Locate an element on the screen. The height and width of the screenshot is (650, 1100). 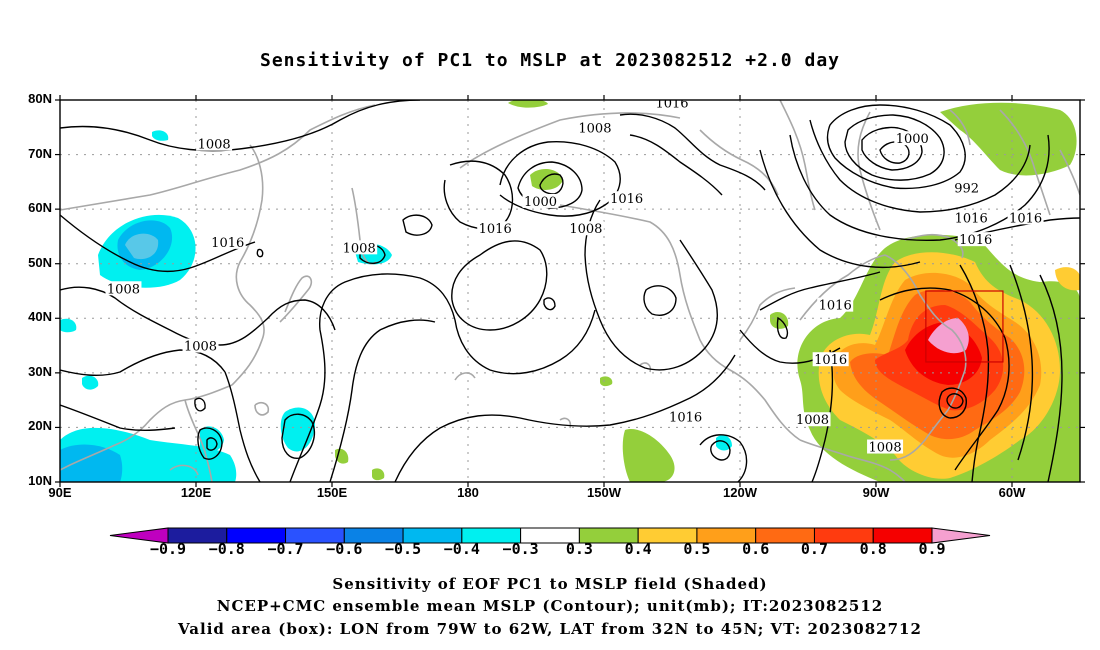
colorbar-tick-label: −0.4 is located at coordinates (461, 549).